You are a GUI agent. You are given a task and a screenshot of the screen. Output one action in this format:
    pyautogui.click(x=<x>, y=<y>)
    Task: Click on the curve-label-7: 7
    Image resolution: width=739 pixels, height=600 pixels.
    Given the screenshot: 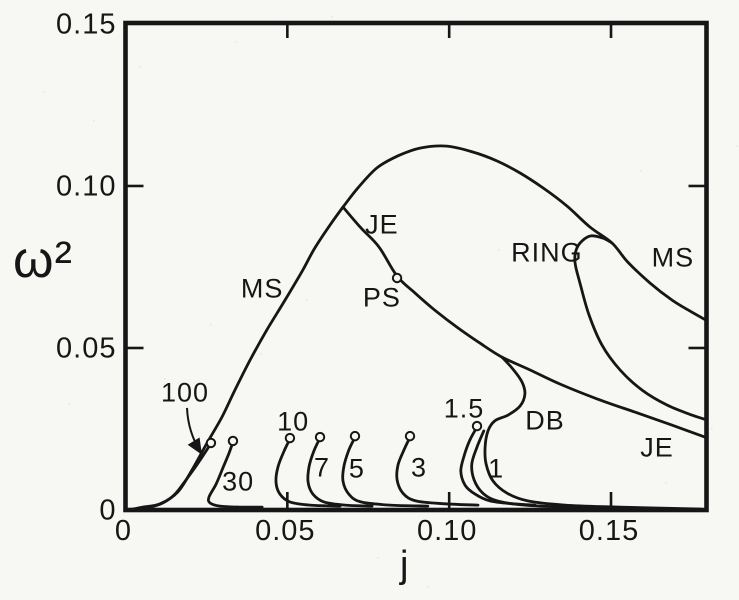 What is the action you would take?
    pyautogui.click(x=322, y=467)
    